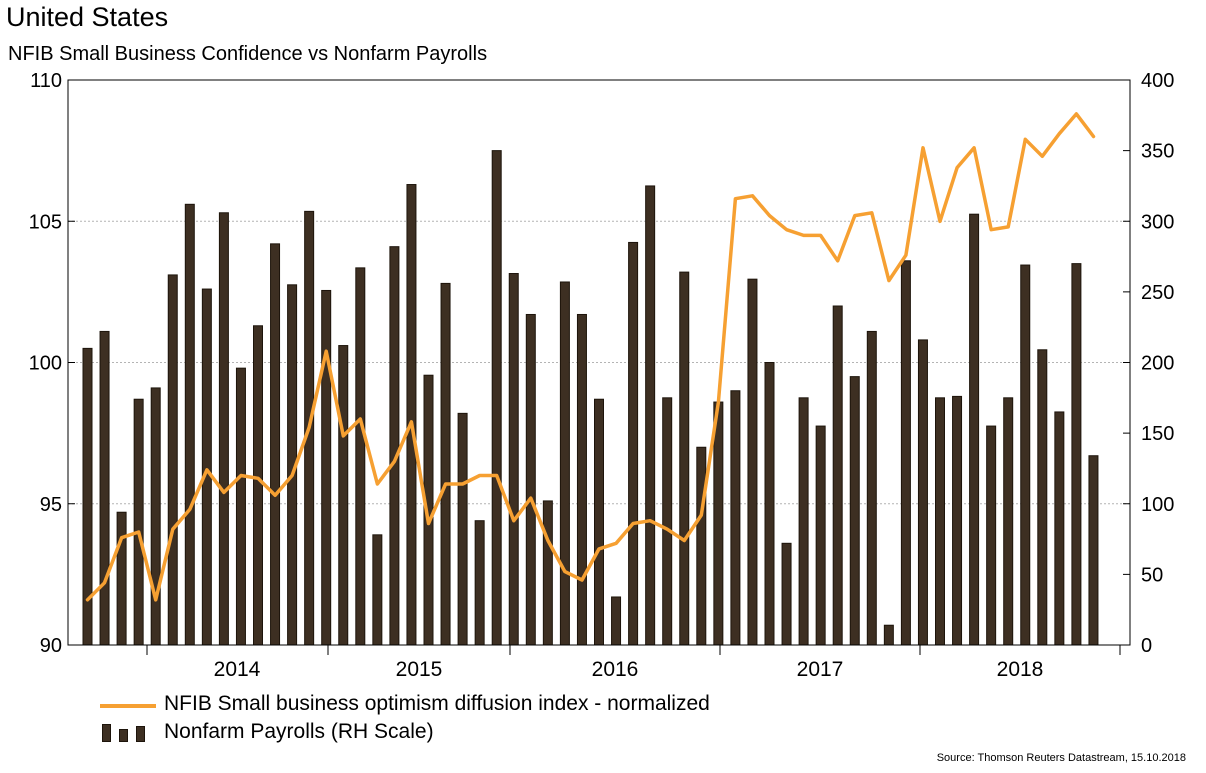 Image resolution: width=1206 pixels, height=773 pixels. I want to click on left-axis-label: 105, so click(45, 222).